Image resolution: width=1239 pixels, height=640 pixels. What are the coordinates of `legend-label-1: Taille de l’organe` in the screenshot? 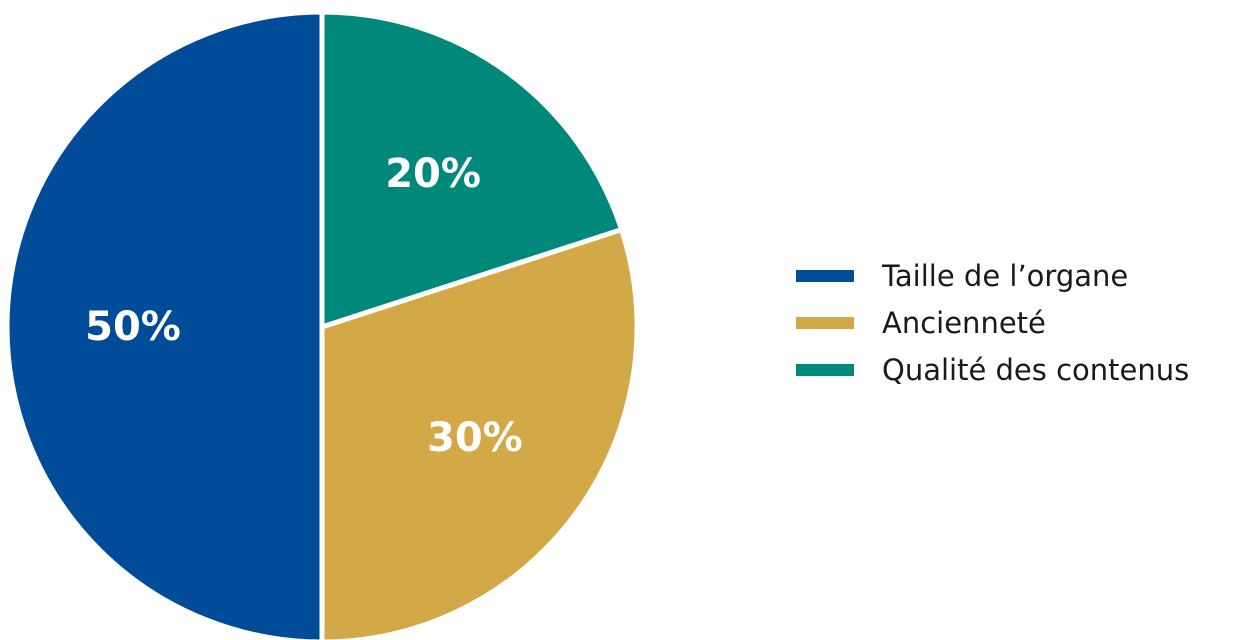 It's located at (1004, 276).